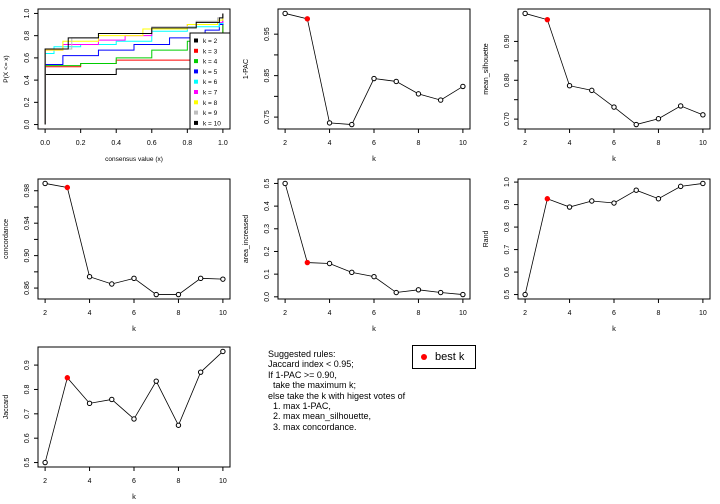 Image resolution: width=720 pixels, height=504 pixels. I want to click on x-tick-label: 0.6, so click(152, 143).